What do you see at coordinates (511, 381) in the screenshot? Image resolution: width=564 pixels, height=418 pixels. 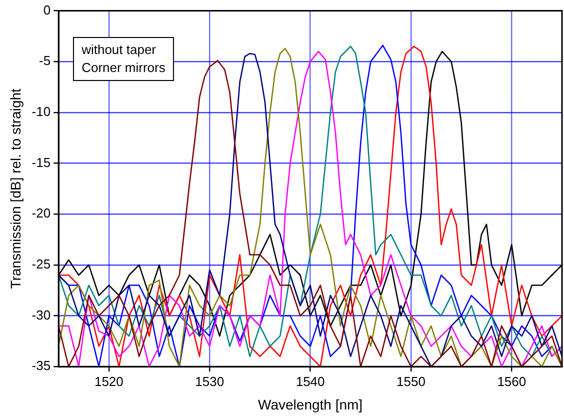 I see `x-tick-label: 1560` at bounding box center [511, 381].